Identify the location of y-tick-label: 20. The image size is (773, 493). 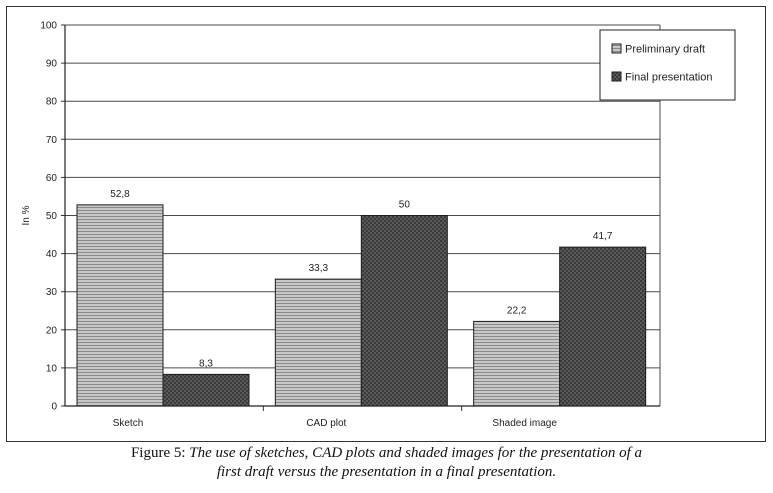
(52, 330).